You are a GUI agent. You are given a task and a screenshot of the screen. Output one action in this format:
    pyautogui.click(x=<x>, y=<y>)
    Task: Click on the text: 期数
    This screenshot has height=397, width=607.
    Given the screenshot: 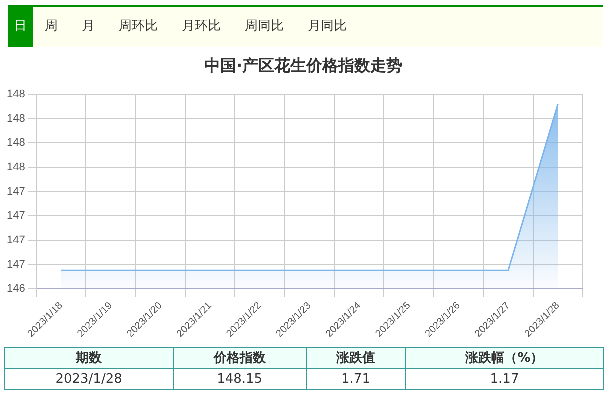 What is the action you would take?
    pyautogui.click(x=89, y=358)
    